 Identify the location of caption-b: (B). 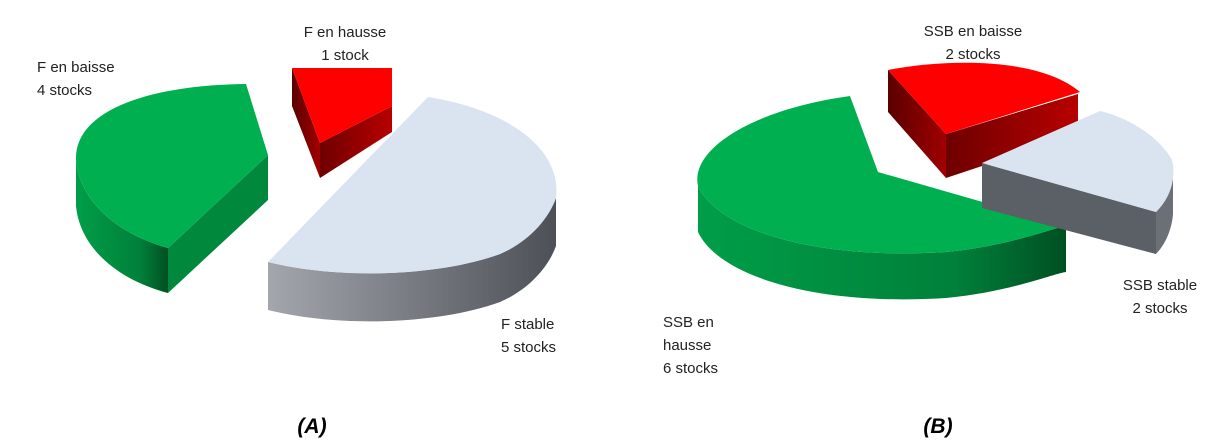
(937, 426).